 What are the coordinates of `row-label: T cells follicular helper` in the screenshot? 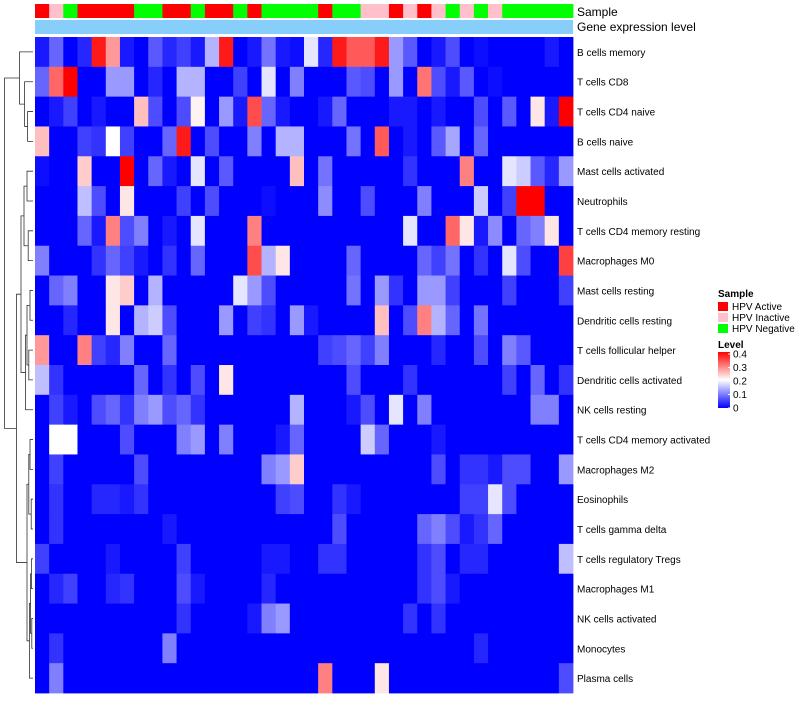 It's located at (626, 351).